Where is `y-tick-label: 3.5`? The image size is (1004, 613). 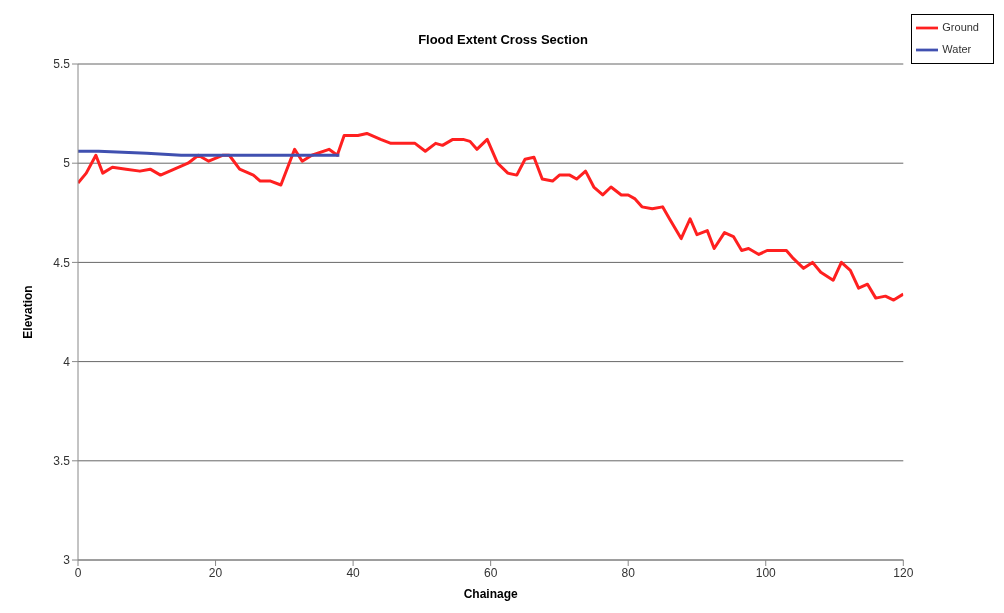
y-tick-label: 3.5 is located at coordinates (62, 461).